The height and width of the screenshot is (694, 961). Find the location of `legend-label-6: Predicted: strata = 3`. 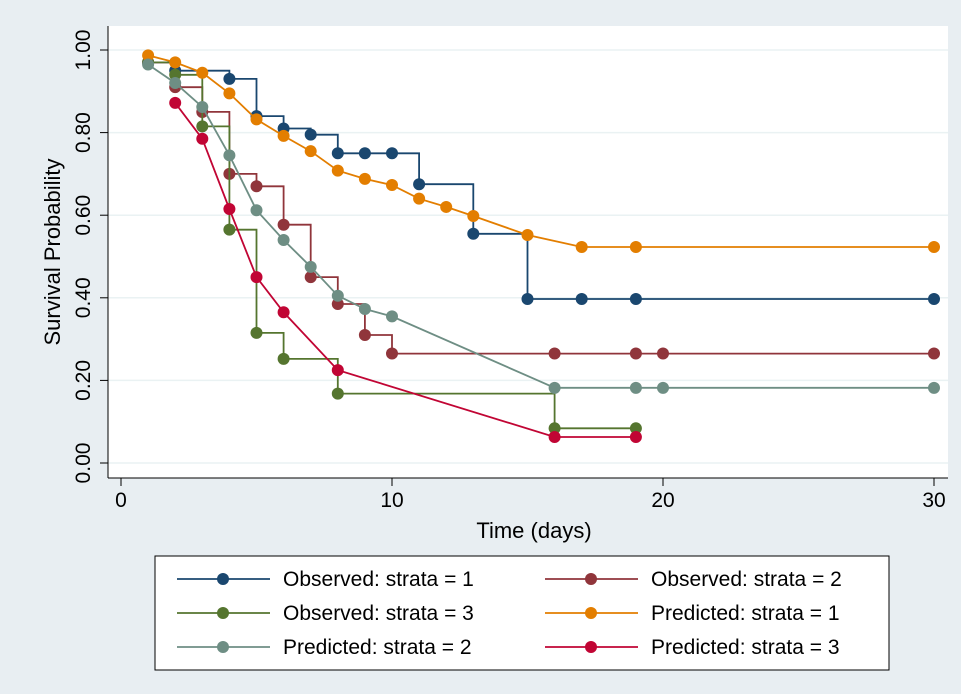

legend-label-6: Predicted: strata = 3 is located at coordinates (745, 647).